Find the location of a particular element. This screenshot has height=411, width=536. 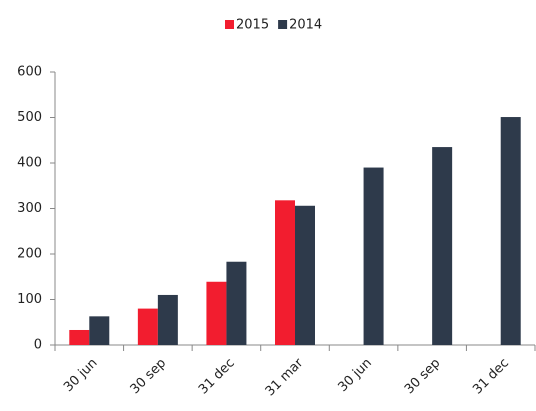

y-tick-label: 500 is located at coordinates (29, 117).